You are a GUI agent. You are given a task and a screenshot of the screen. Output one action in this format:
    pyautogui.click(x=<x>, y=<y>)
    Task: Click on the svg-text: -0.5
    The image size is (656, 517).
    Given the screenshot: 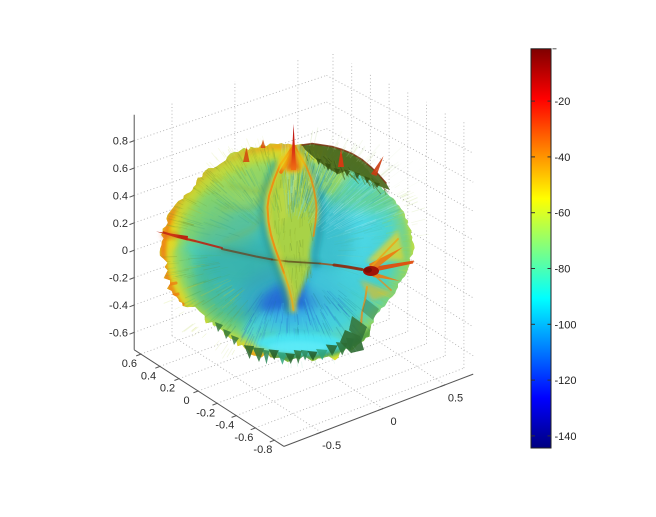 What is the action you would take?
    pyautogui.click(x=331, y=446)
    